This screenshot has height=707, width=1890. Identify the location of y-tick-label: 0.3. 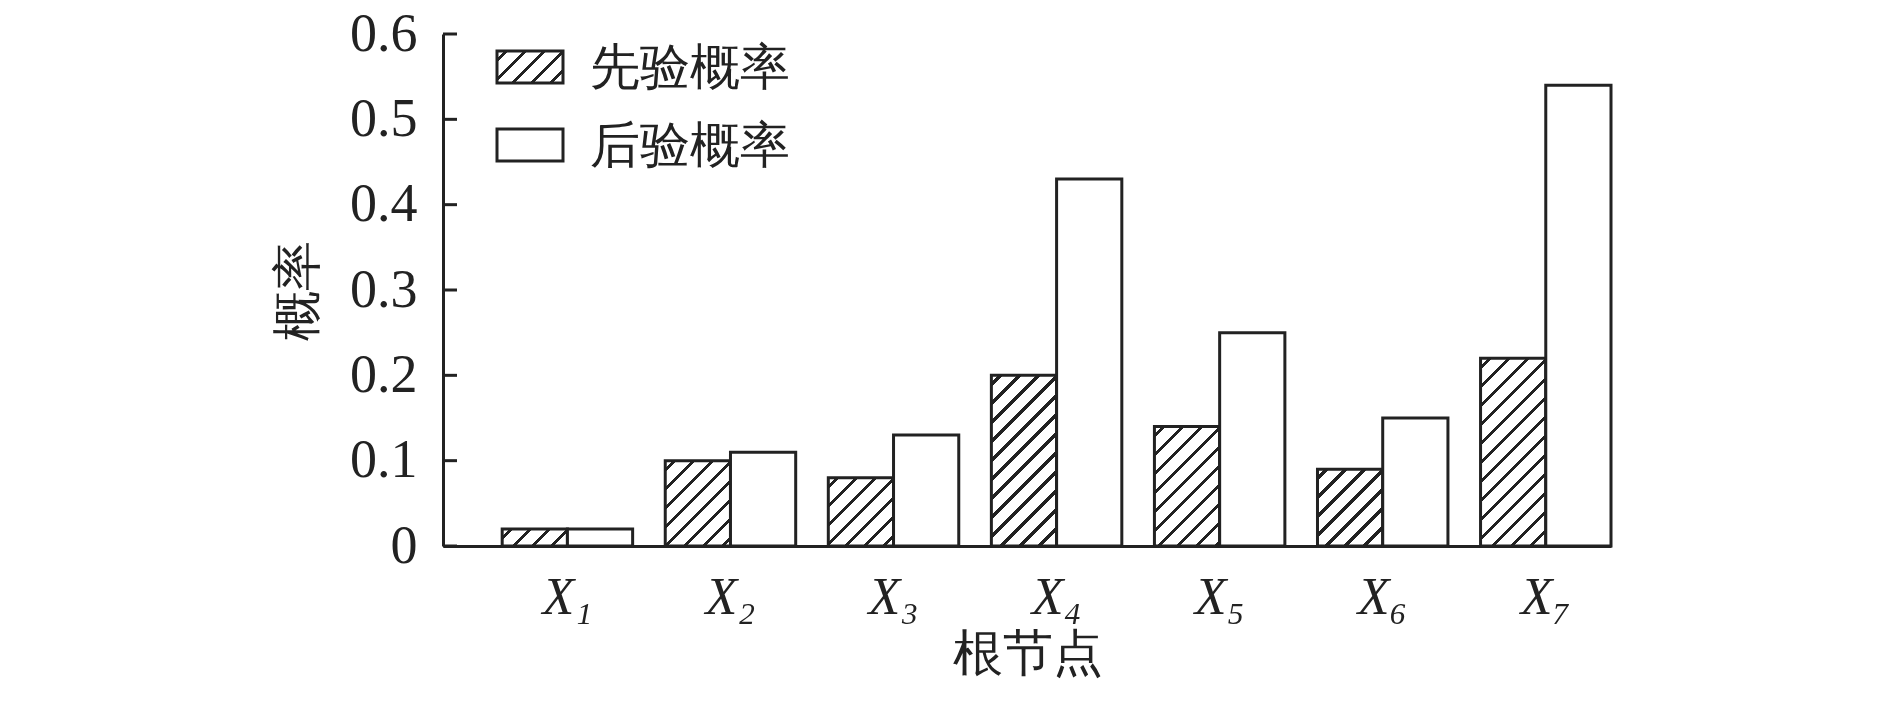
(384, 288).